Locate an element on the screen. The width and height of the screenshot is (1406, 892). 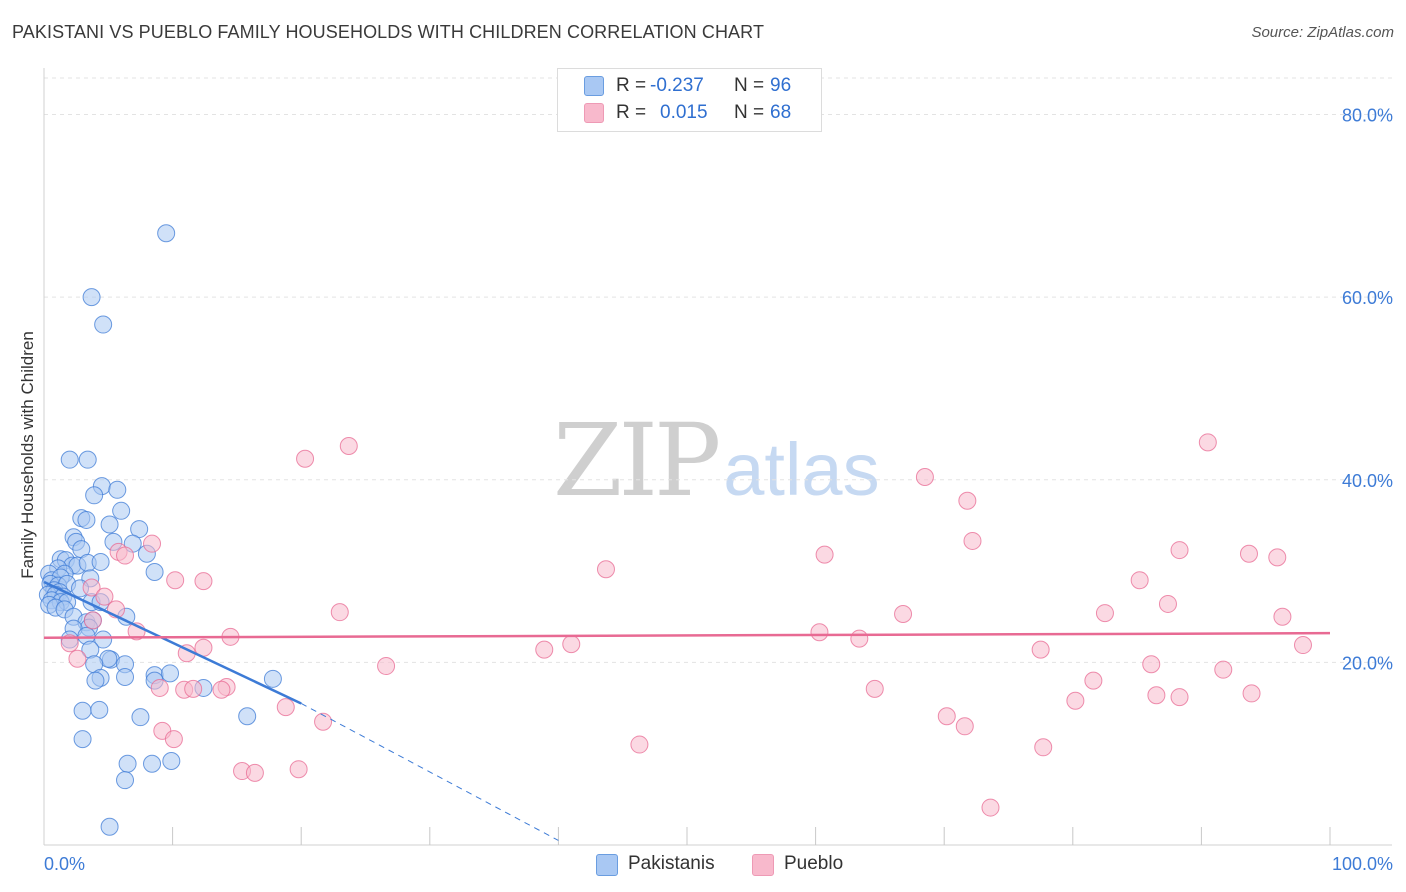
legend-swatch-pueblo is located at coordinates (763, 865).